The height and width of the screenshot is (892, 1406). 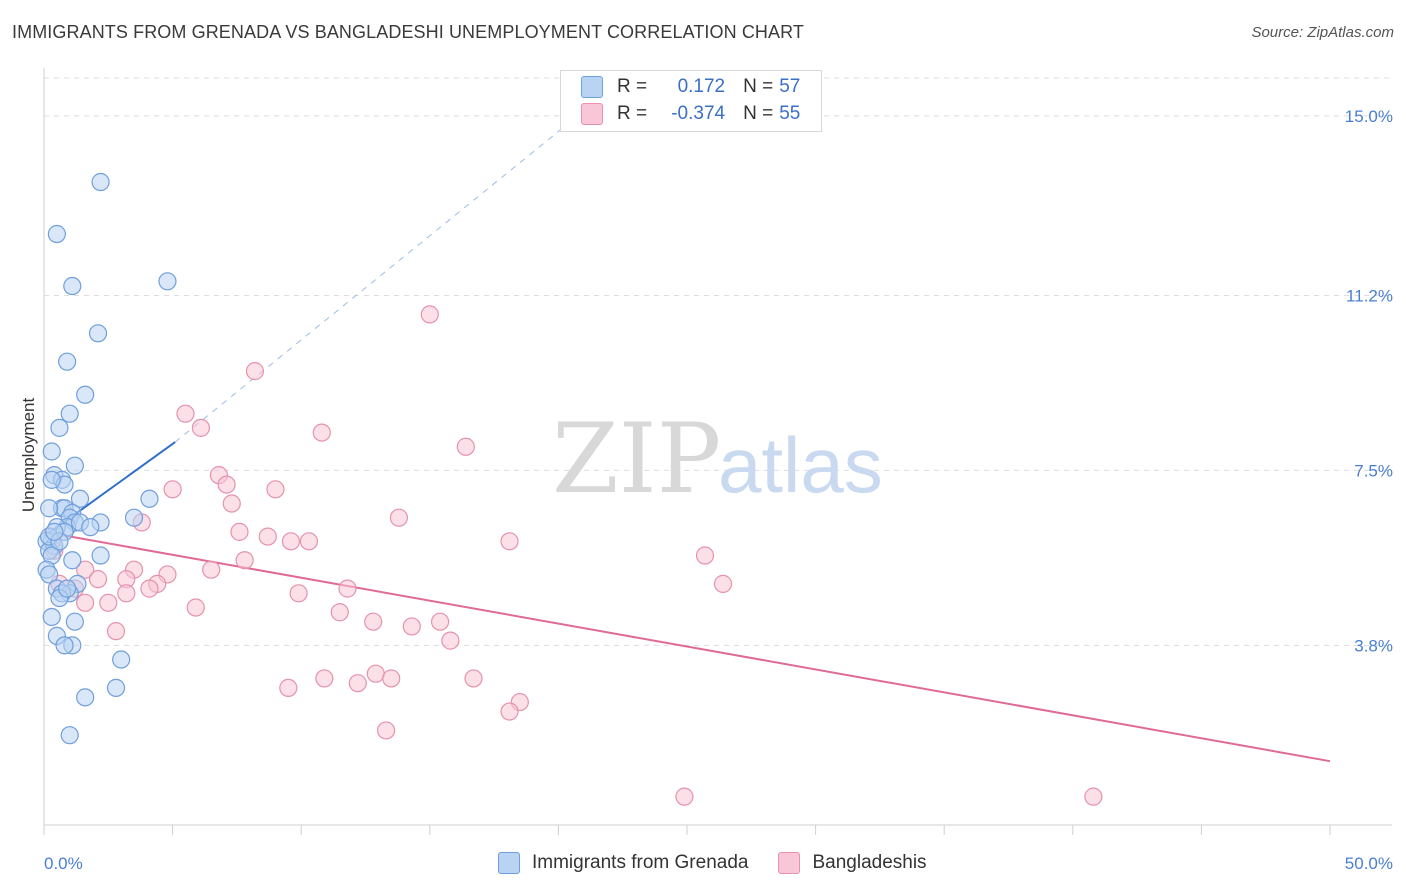 What do you see at coordinates (28, 455) in the screenshot?
I see `y-axis-label: Unemployment` at bounding box center [28, 455].